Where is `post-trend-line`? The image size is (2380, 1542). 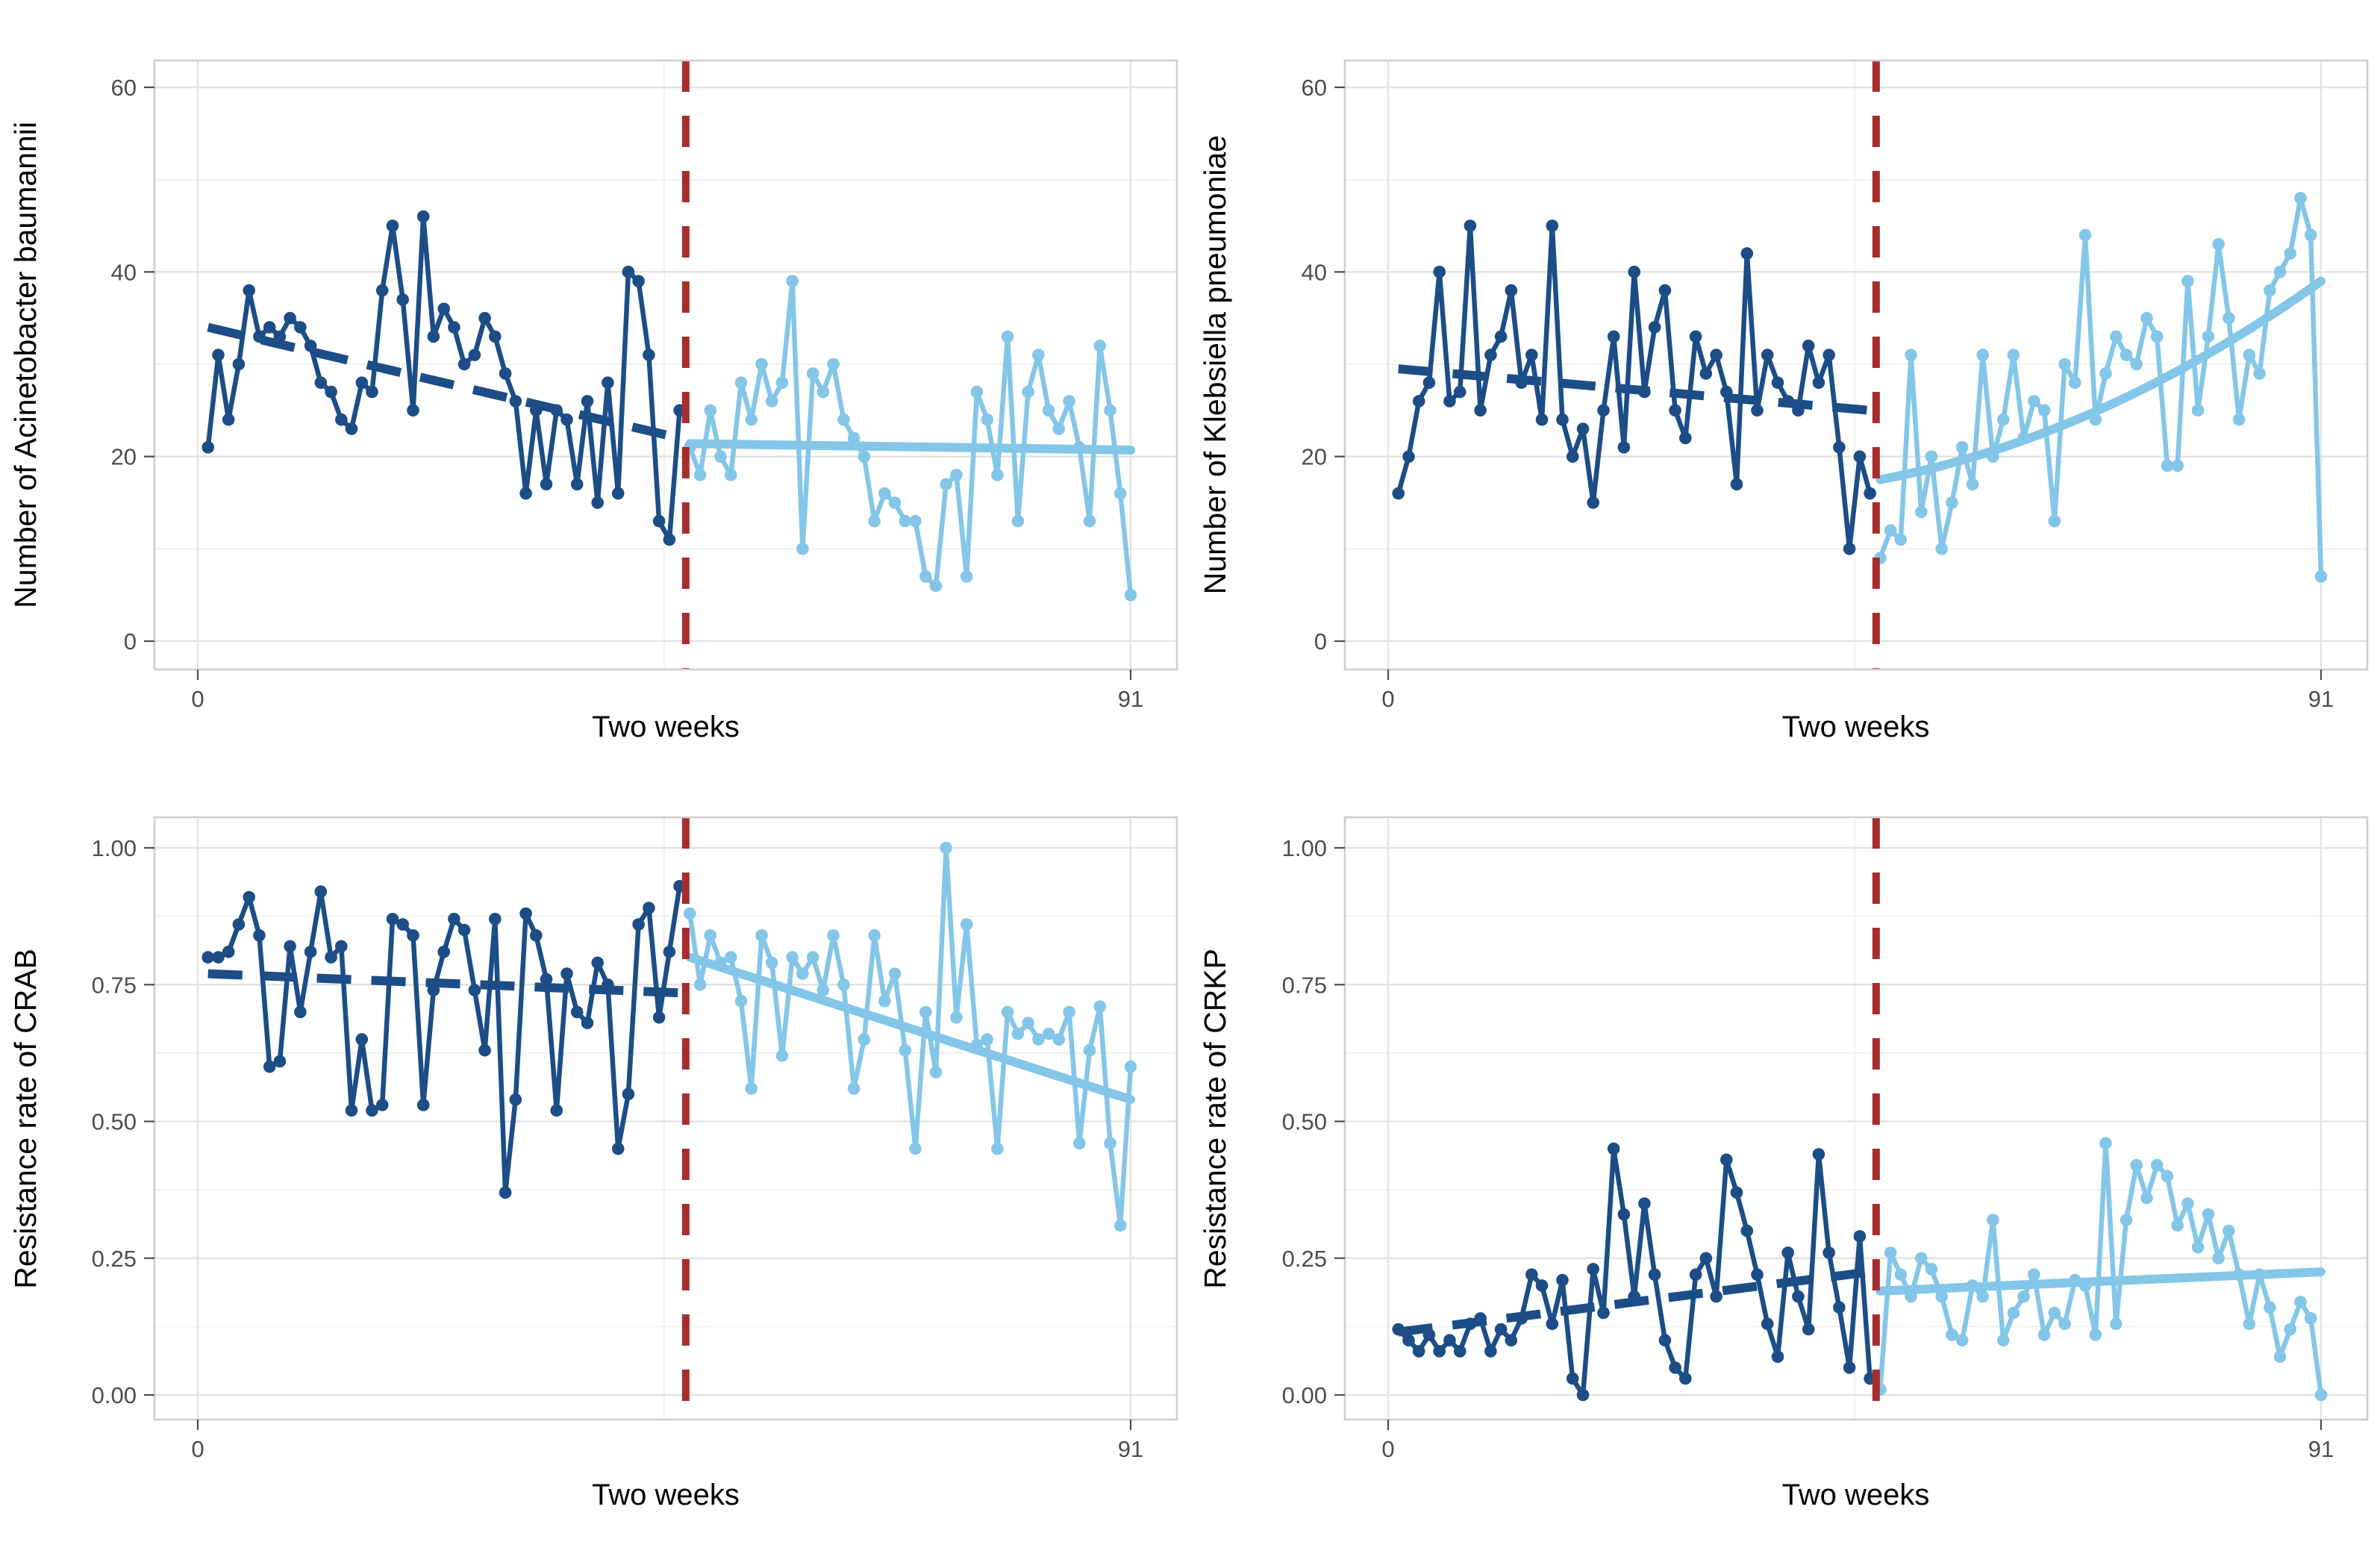 post-trend-line is located at coordinates (910, 447).